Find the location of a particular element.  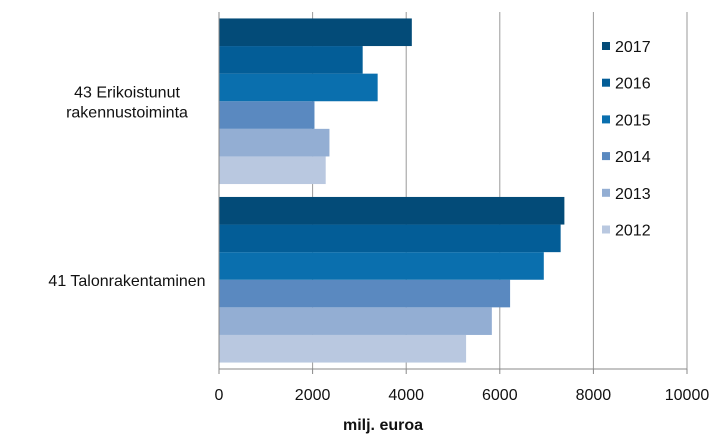

category-label: 43 Erikoistunut rakennustoiminta is located at coordinates (127, 102).